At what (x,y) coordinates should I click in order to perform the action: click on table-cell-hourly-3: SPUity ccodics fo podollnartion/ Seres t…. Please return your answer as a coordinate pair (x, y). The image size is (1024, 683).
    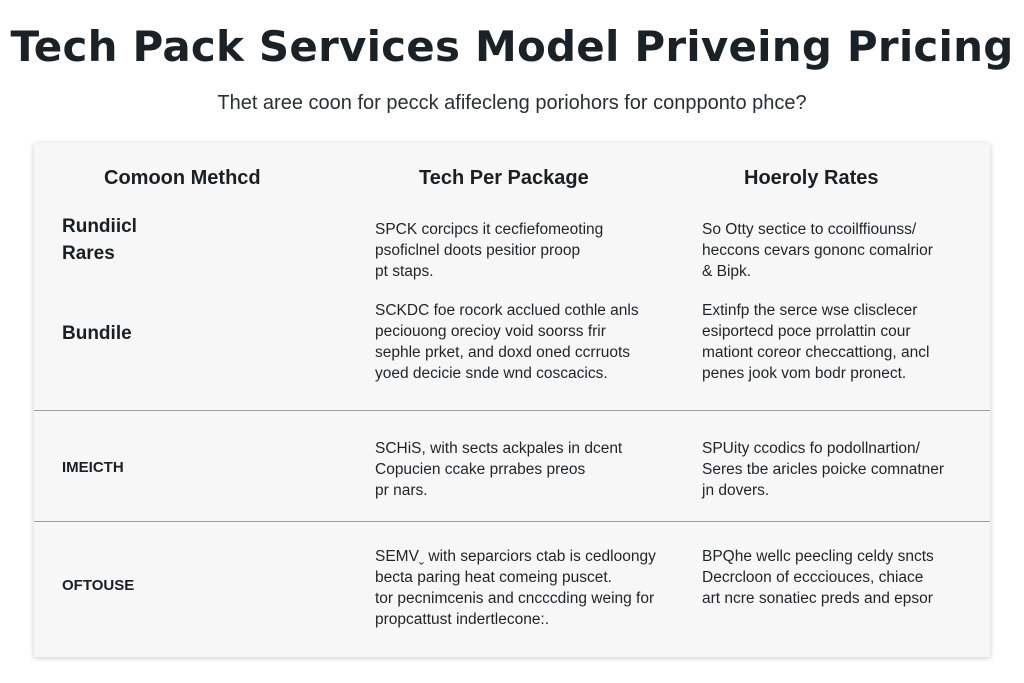
    Looking at the image, I should click on (823, 469).